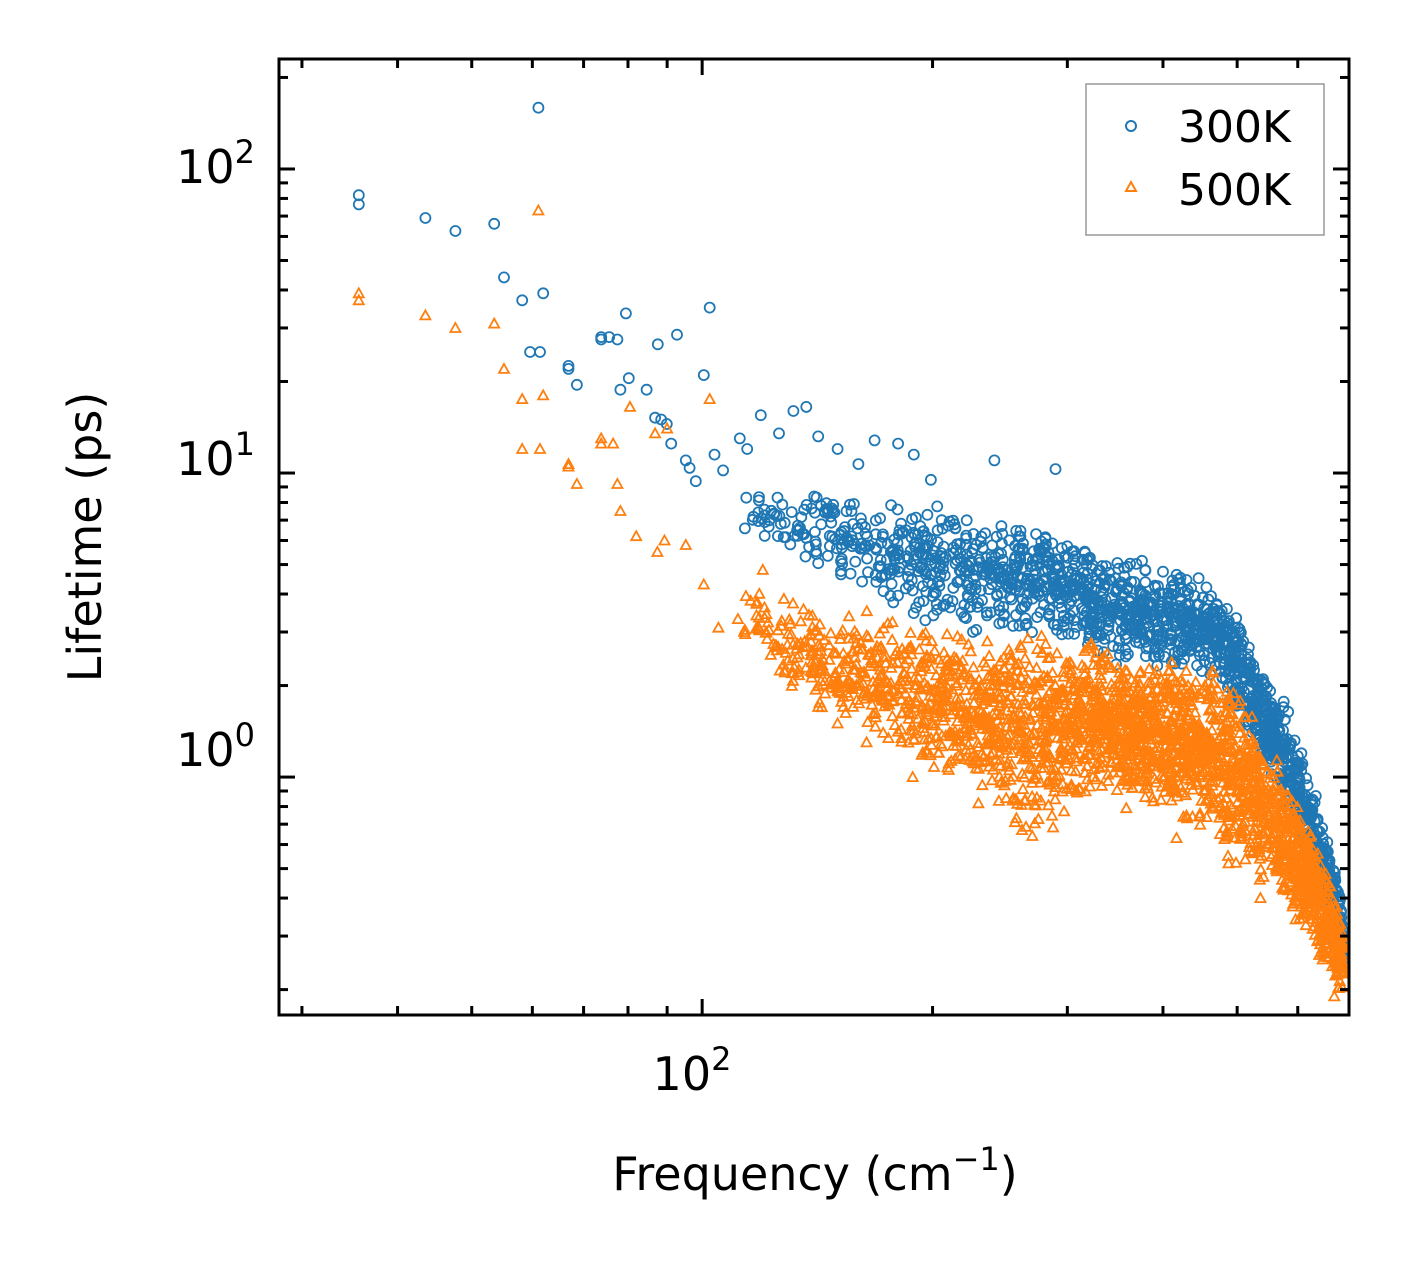 The width and height of the screenshot is (1408, 1265). What do you see at coordinates (1066, 699) in the screenshot?
I see `point-500k-2096` at bounding box center [1066, 699].